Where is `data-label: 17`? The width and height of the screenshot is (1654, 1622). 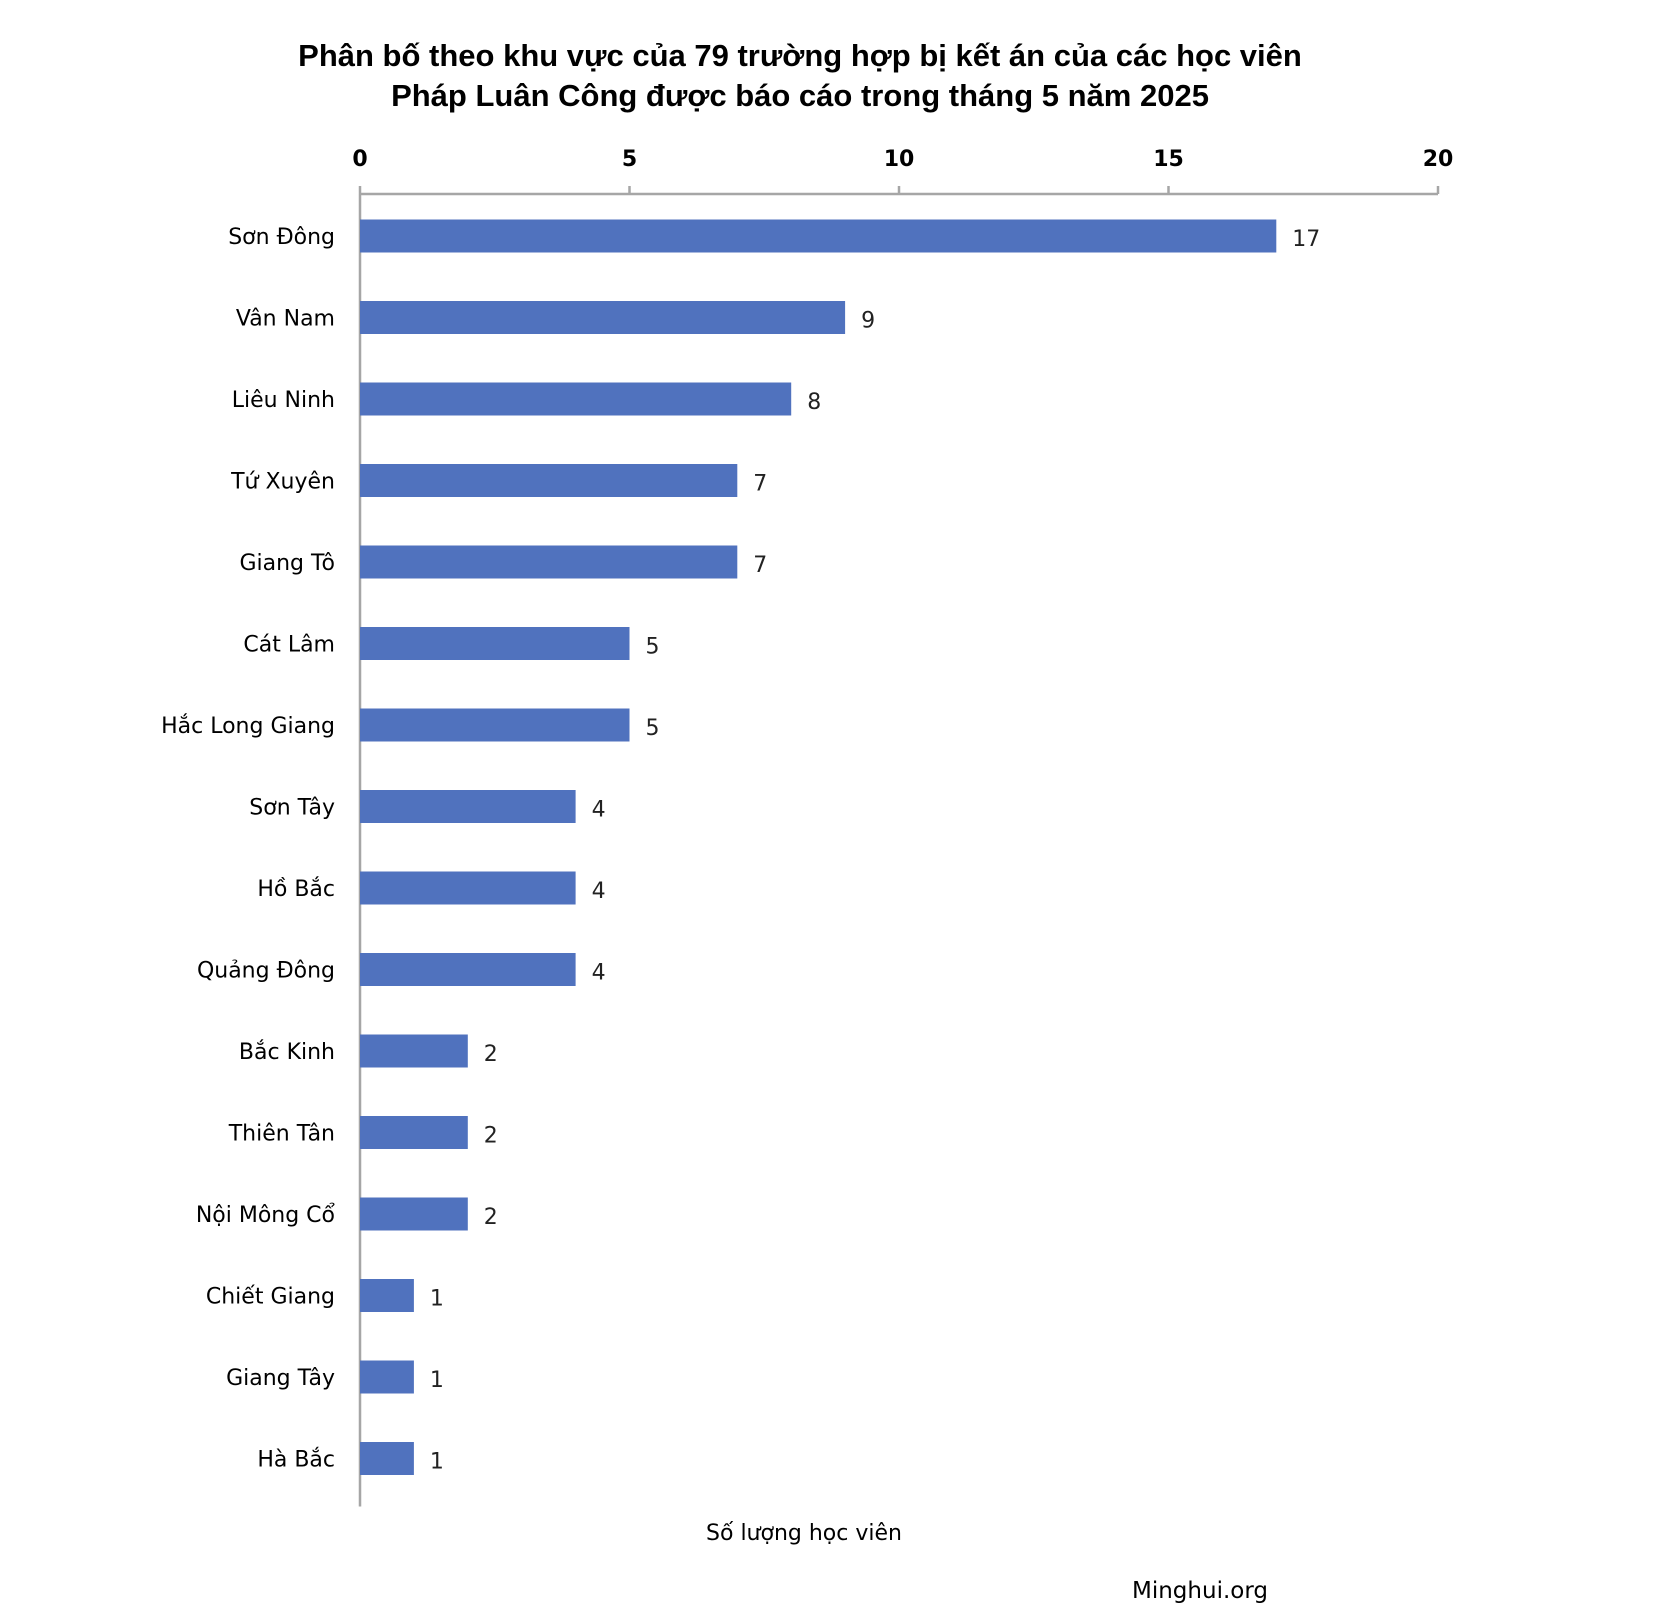 data-label: 17 is located at coordinates (1306, 239).